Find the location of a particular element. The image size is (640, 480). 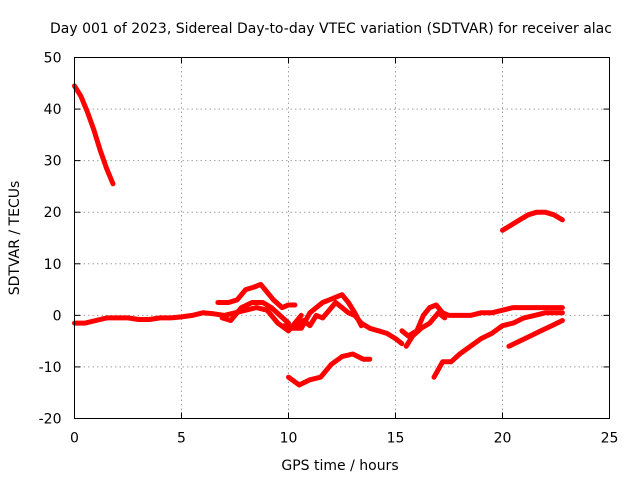

y-tick-label: -20 is located at coordinates (50, 420).